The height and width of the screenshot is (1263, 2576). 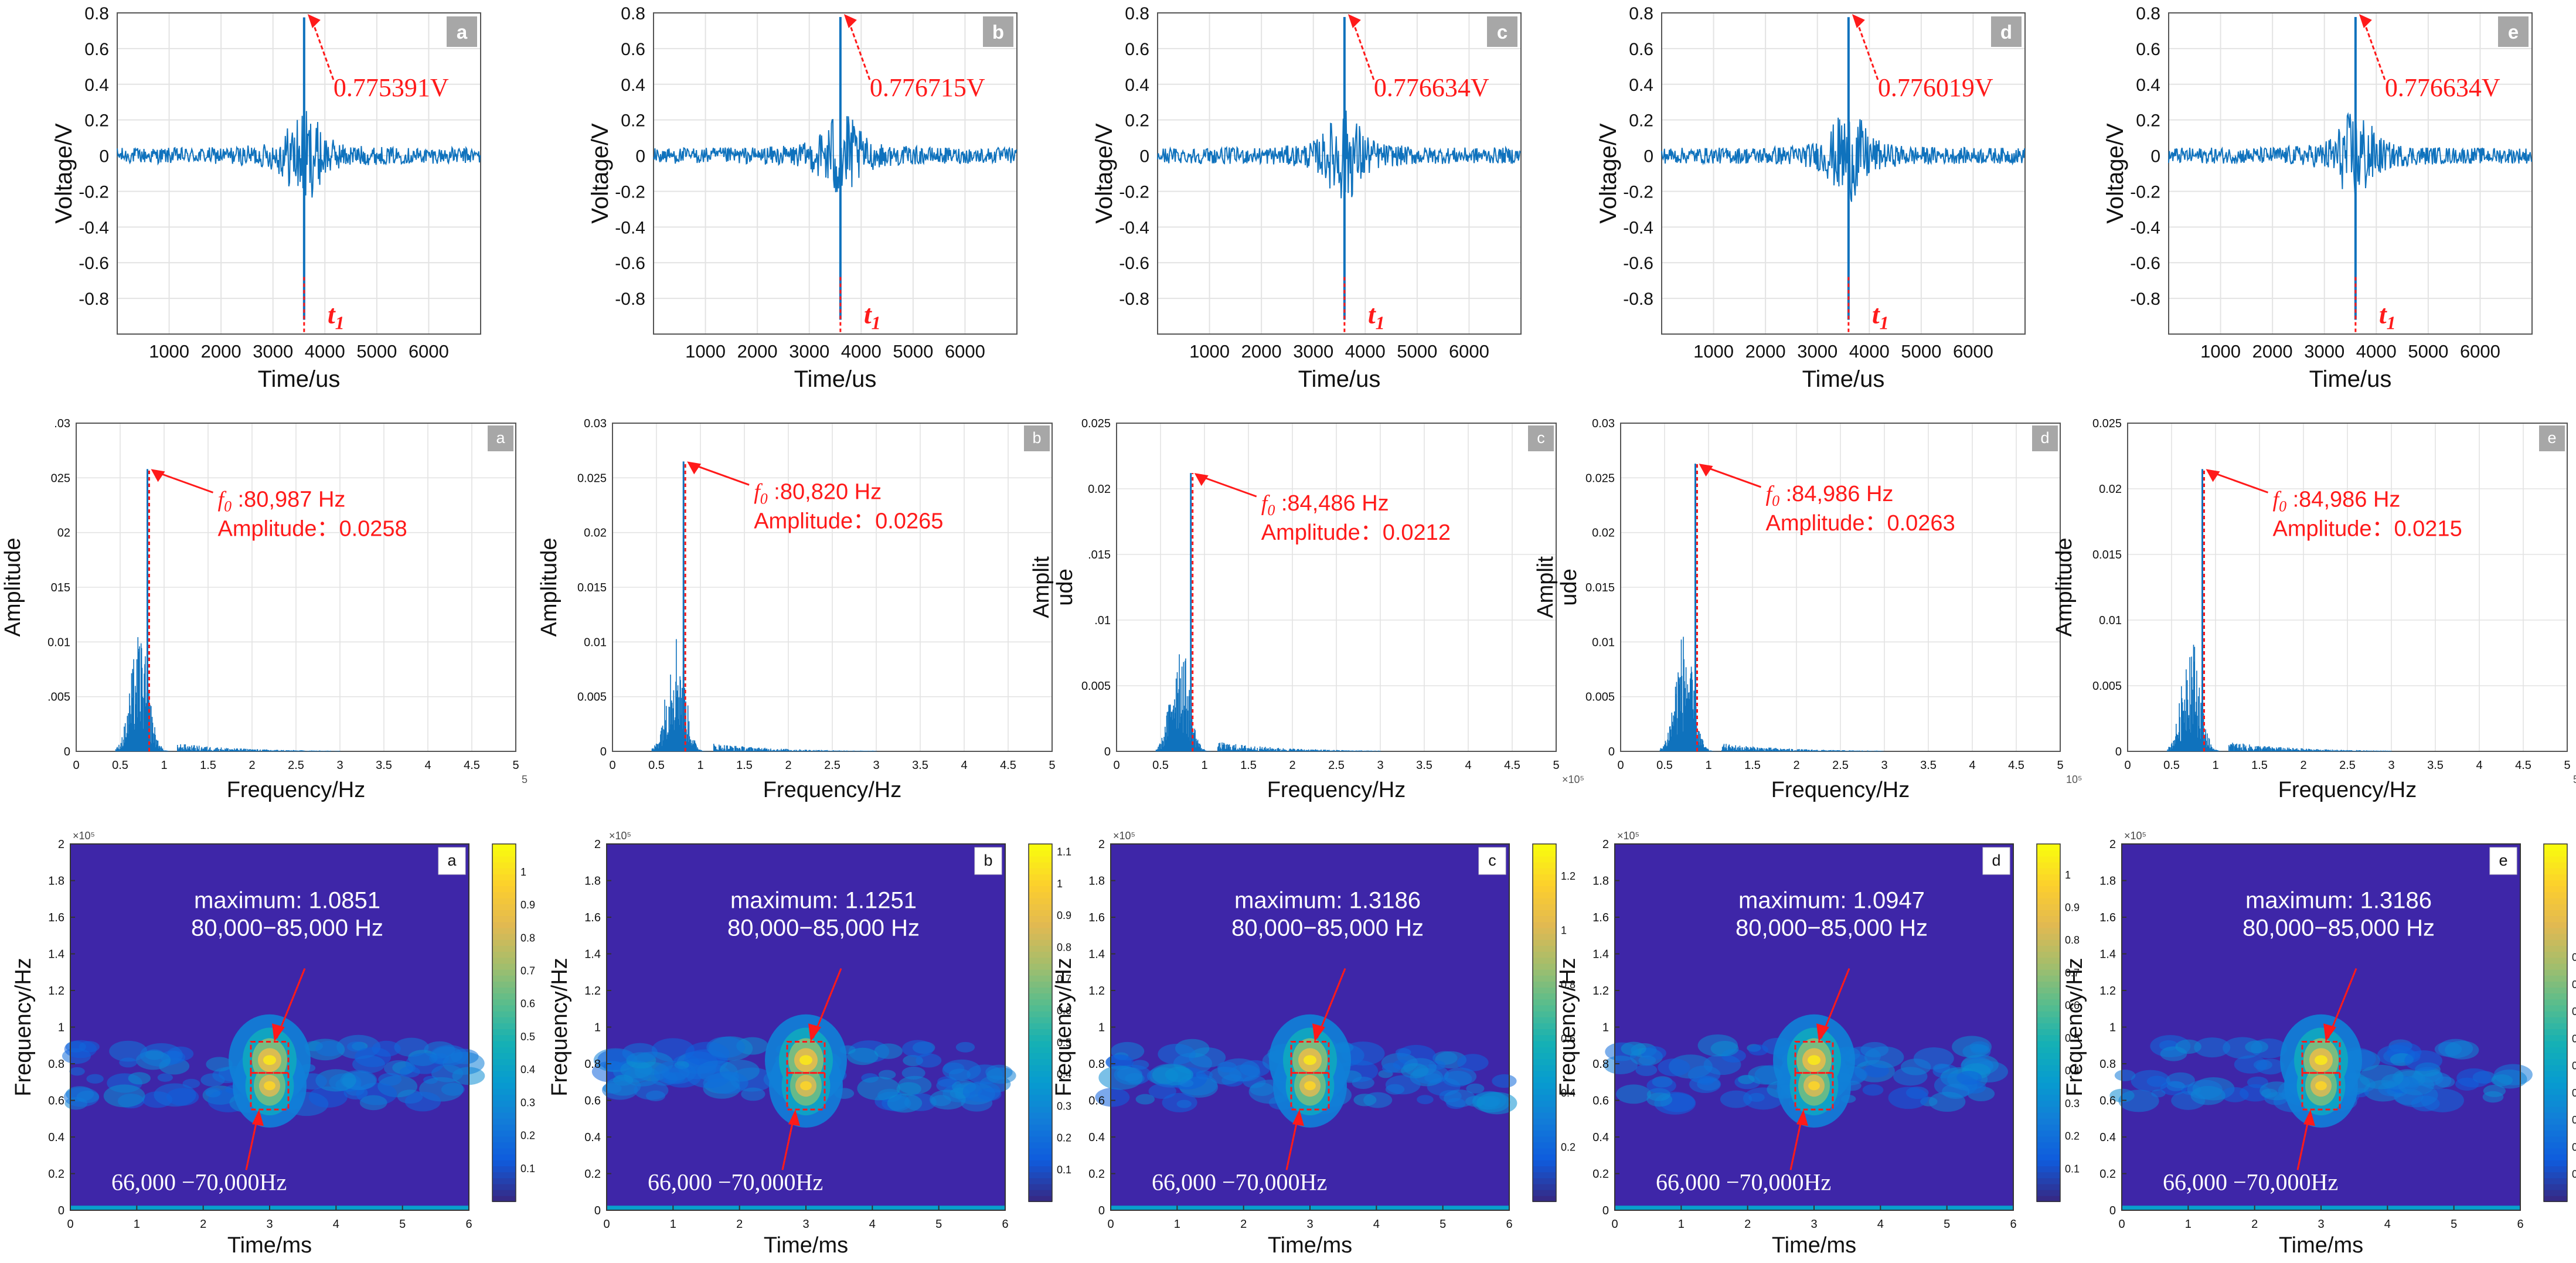 What do you see at coordinates (1041, 587) in the screenshot?
I see `y-axis-label: Amplit` at bounding box center [1041, 587].